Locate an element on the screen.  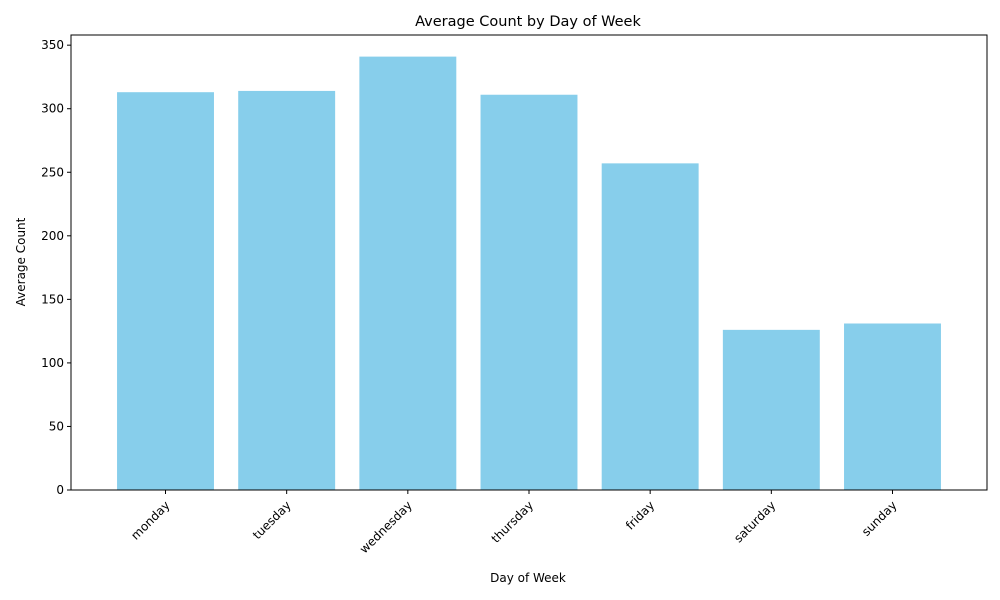
y-tick-label-250: 250 is located at coordinates (52, 172).